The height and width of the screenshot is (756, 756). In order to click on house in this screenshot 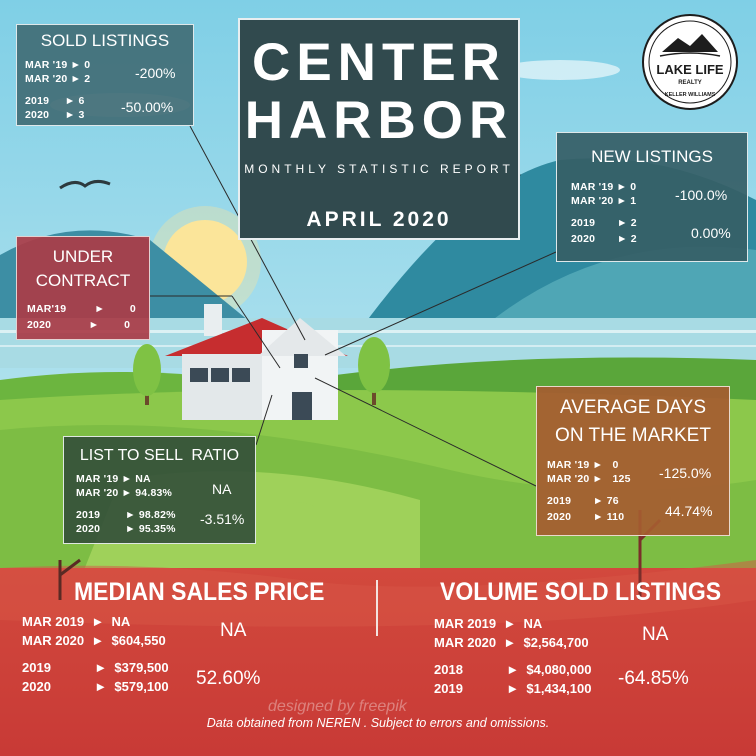, I will do `click(256, 362)`.